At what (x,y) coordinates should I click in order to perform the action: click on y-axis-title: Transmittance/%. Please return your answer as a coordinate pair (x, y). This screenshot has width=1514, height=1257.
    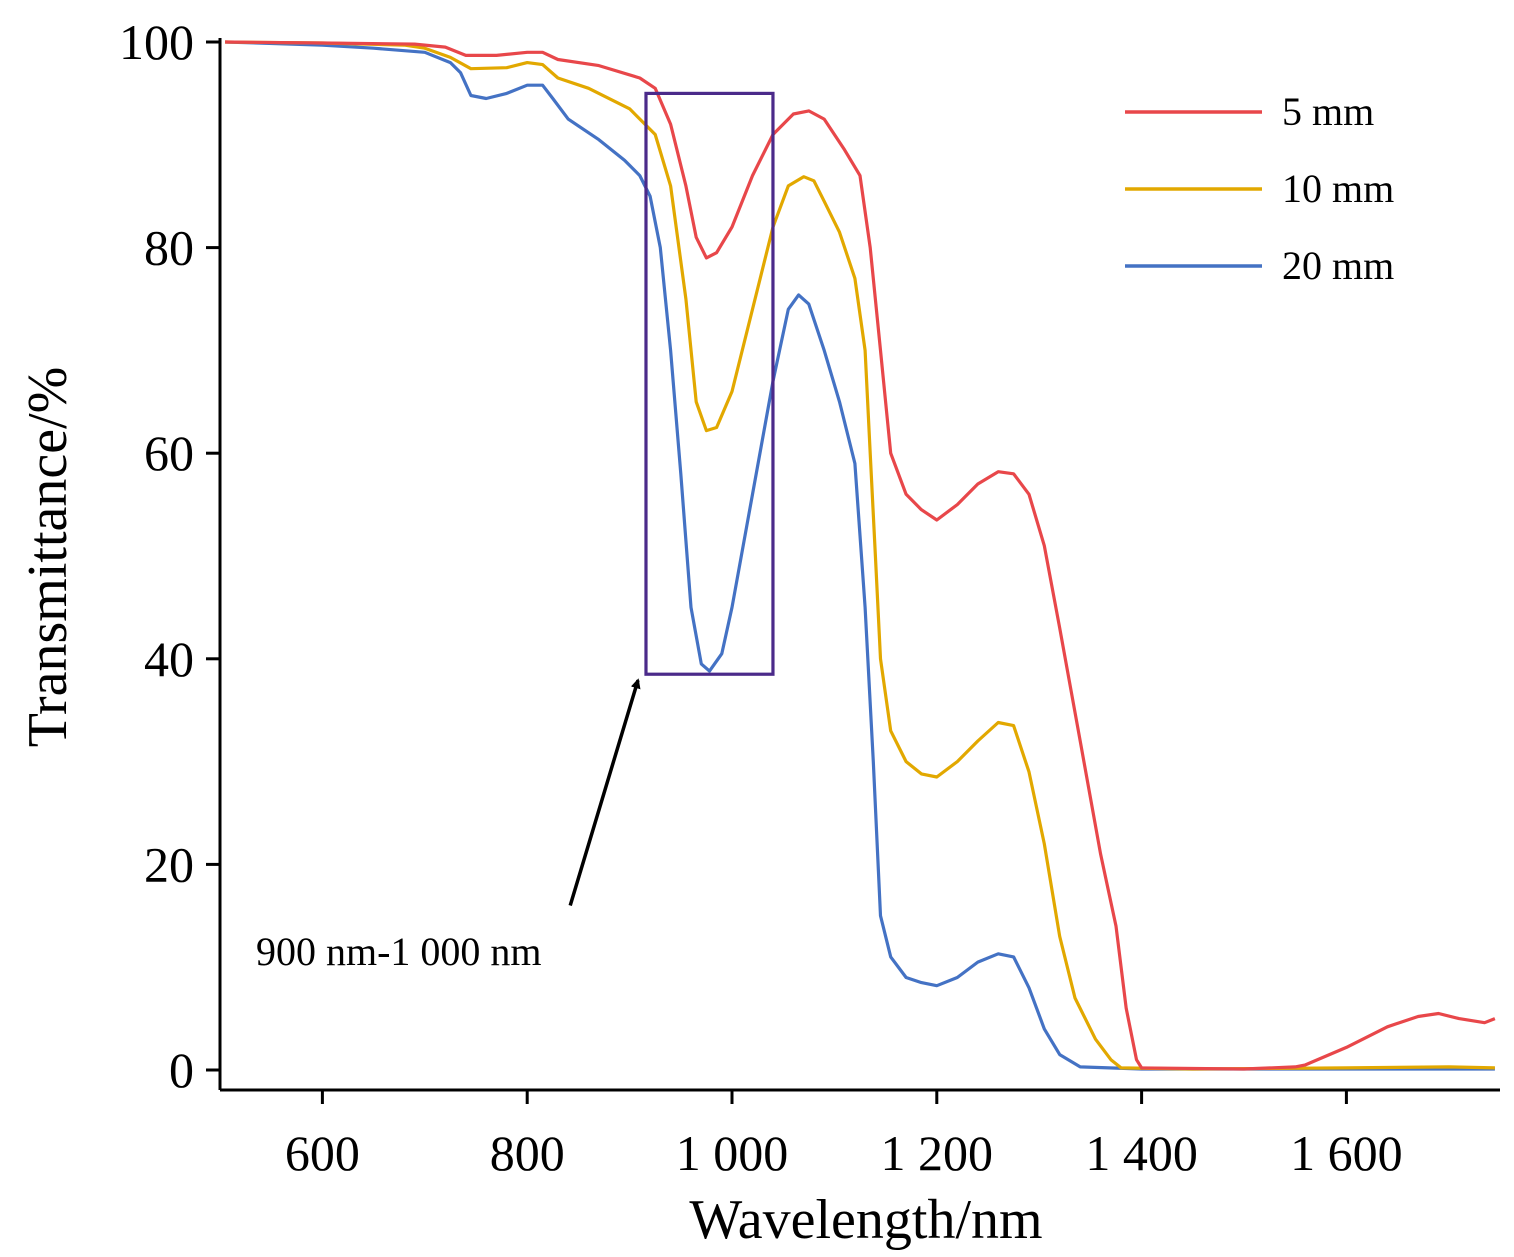
    Looking at the image, I should click on (48, 557).